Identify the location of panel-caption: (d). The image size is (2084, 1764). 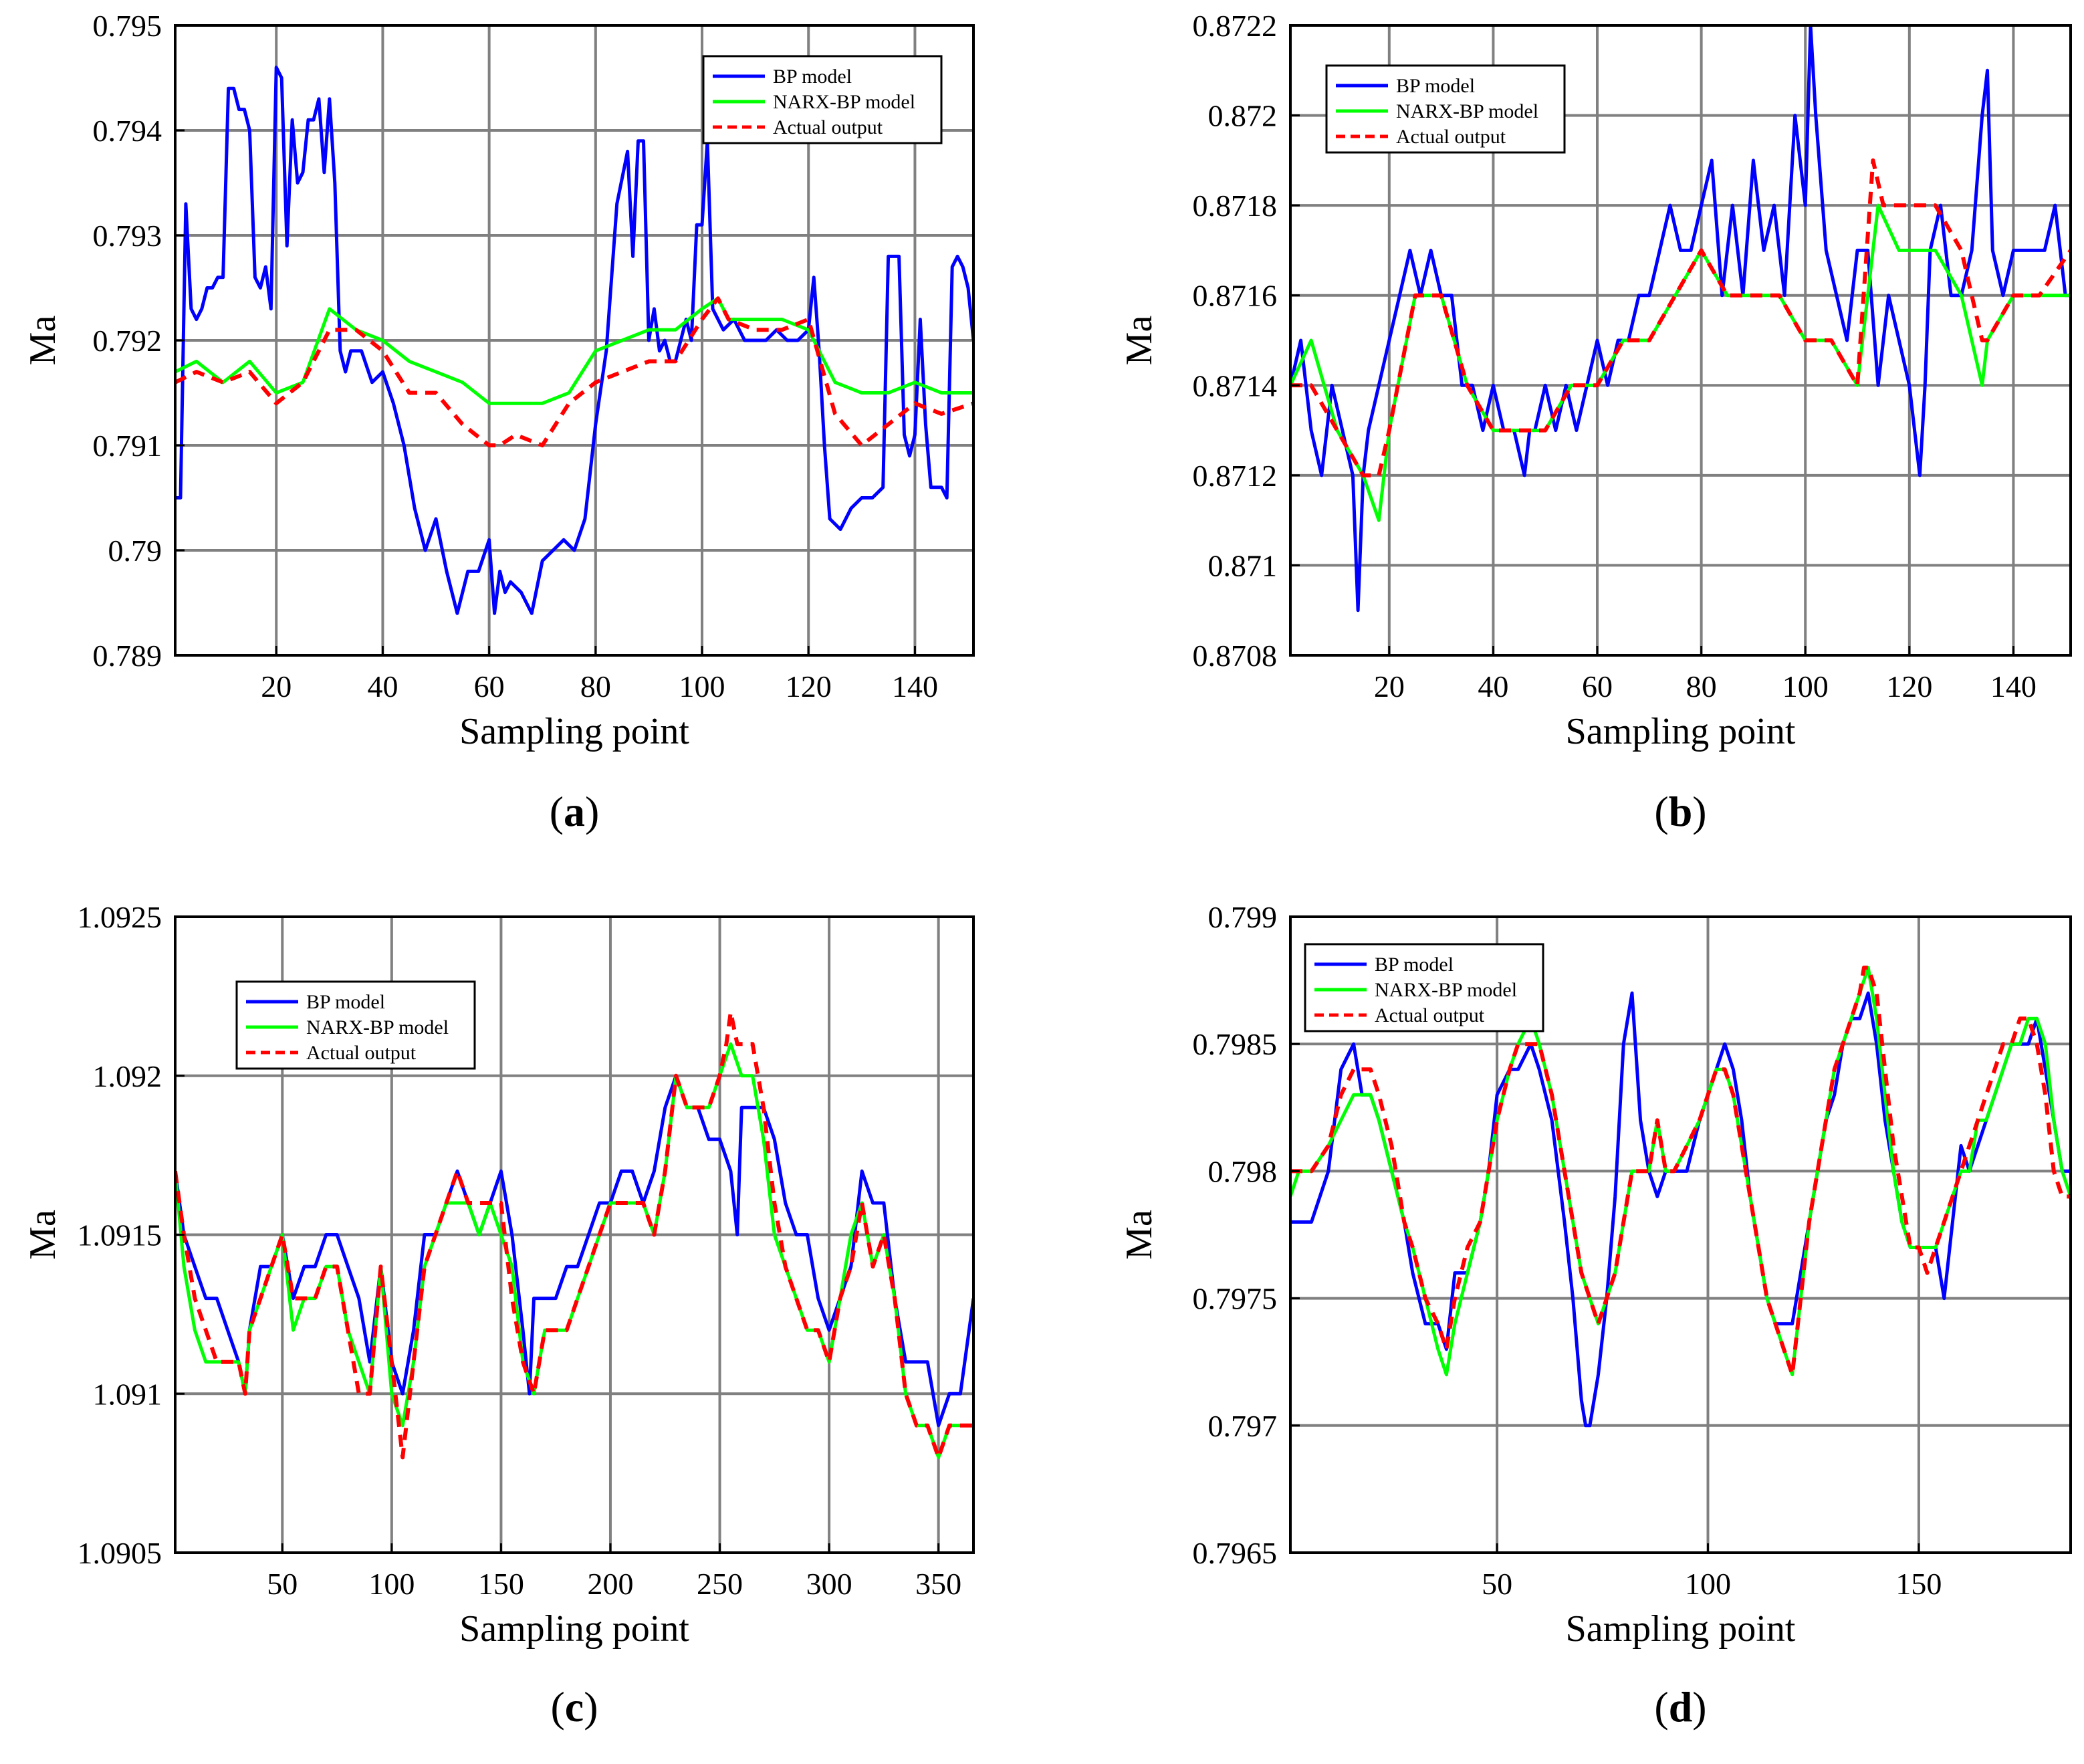
(1680, 1707).